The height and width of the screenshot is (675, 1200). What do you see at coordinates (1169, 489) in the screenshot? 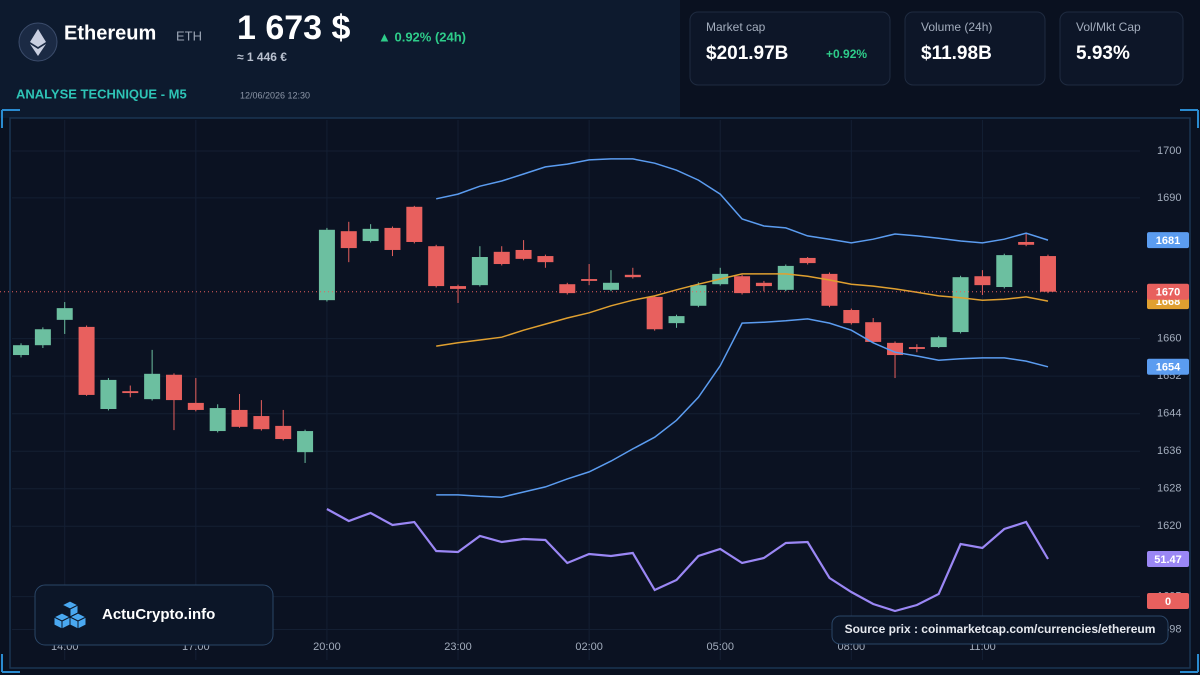
I see `y-tick-label: 1628` at bounding box center [1169, 489].